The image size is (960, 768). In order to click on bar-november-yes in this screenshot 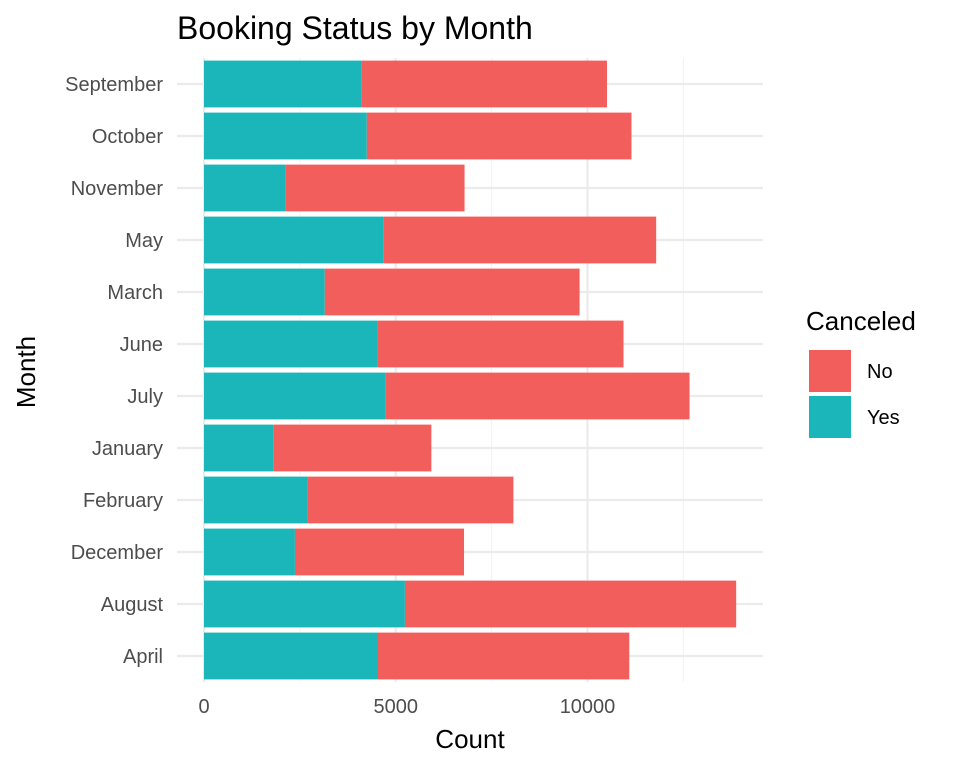, I will do `click(245, 188)`.